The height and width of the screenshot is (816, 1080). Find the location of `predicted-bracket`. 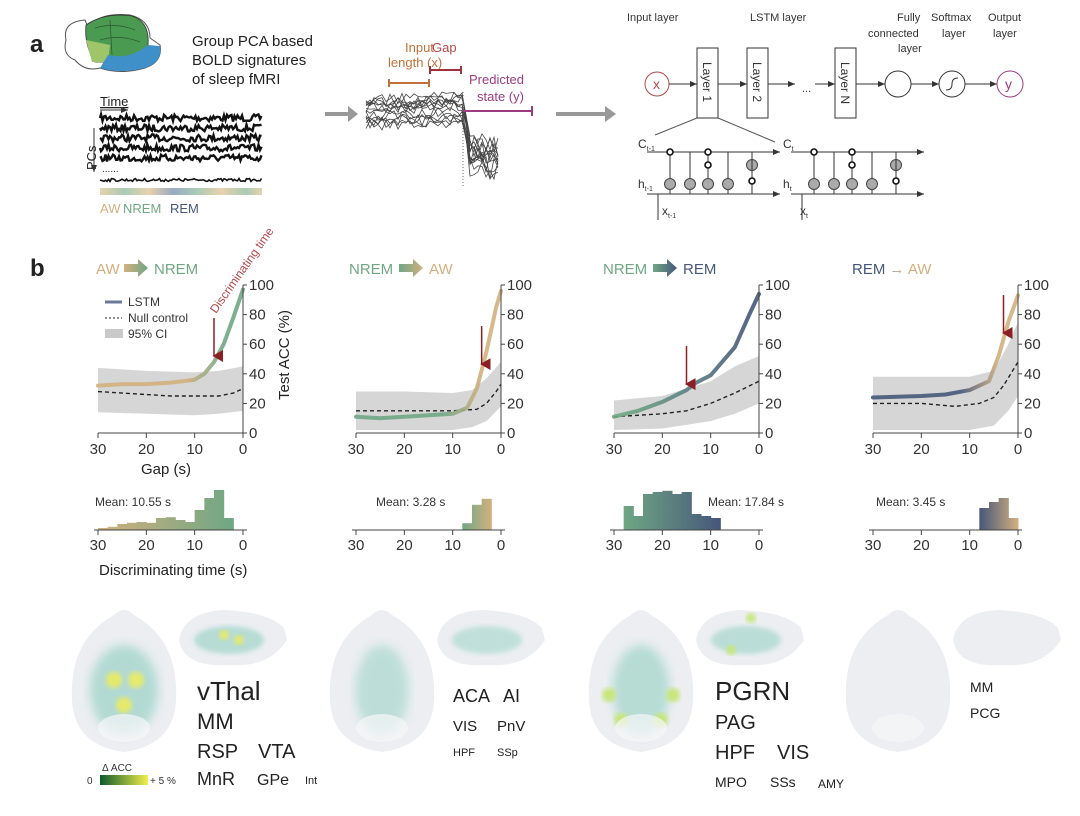

predicted-bracket is located at coordinates (498, 111).